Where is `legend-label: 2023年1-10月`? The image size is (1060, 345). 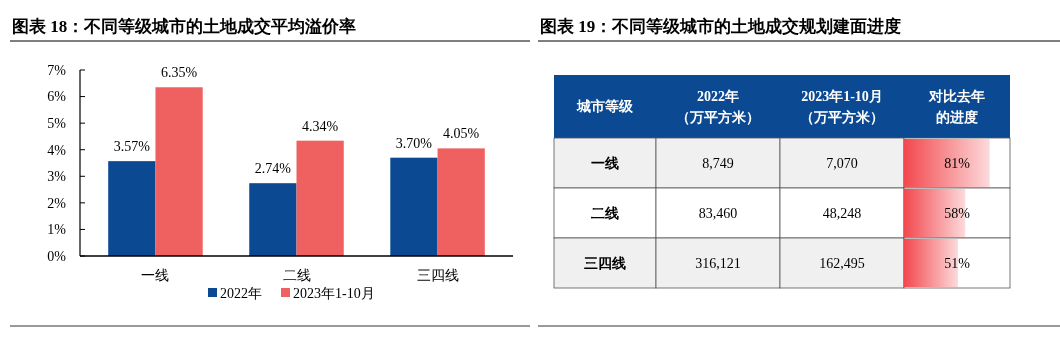 legend-label: 2023年1-10月 is located at coordinates (334, 293).